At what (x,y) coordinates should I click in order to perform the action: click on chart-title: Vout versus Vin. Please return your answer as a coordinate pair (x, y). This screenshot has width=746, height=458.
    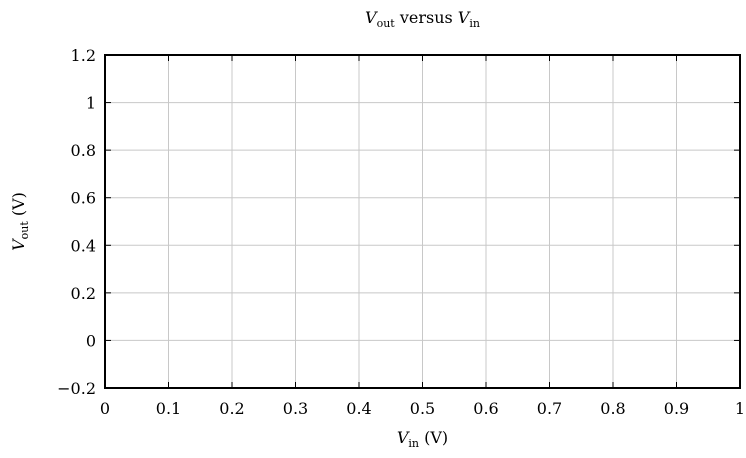
    Looking at the image, I should click on (422, 19).